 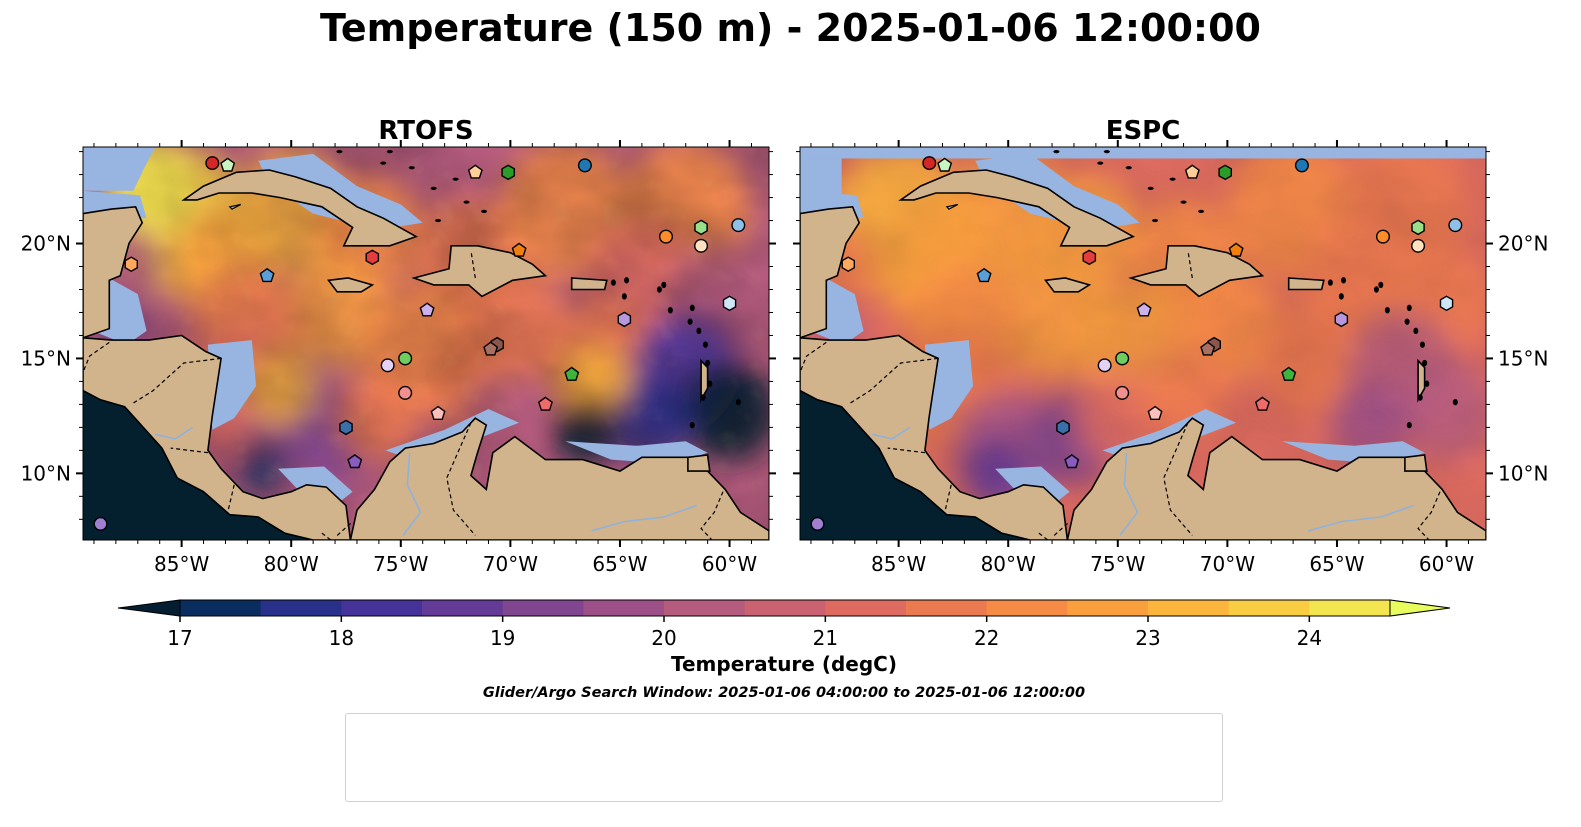 What do you see at coordinates (46, 358) in the screenshot?
I see `lat-tick-label: 15°N` at bounding box center [46, 358].